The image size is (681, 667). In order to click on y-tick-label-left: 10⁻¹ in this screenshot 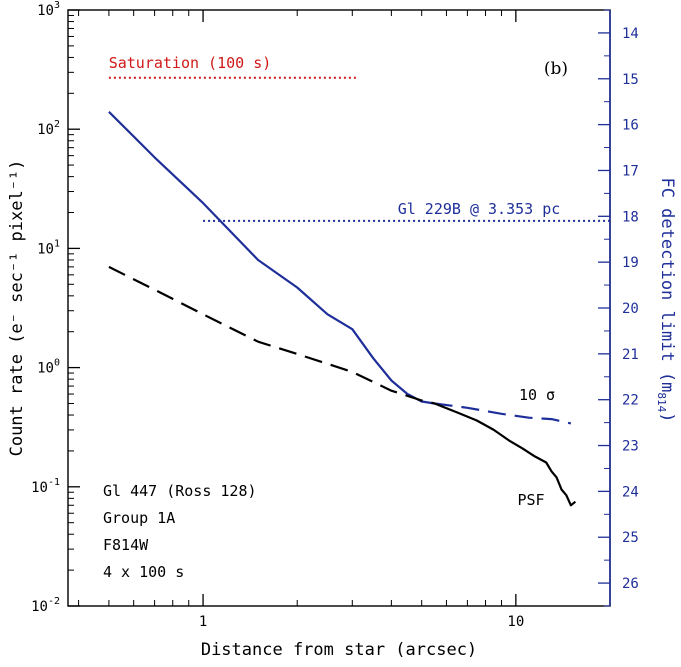, I will do `click(45, 486)`.